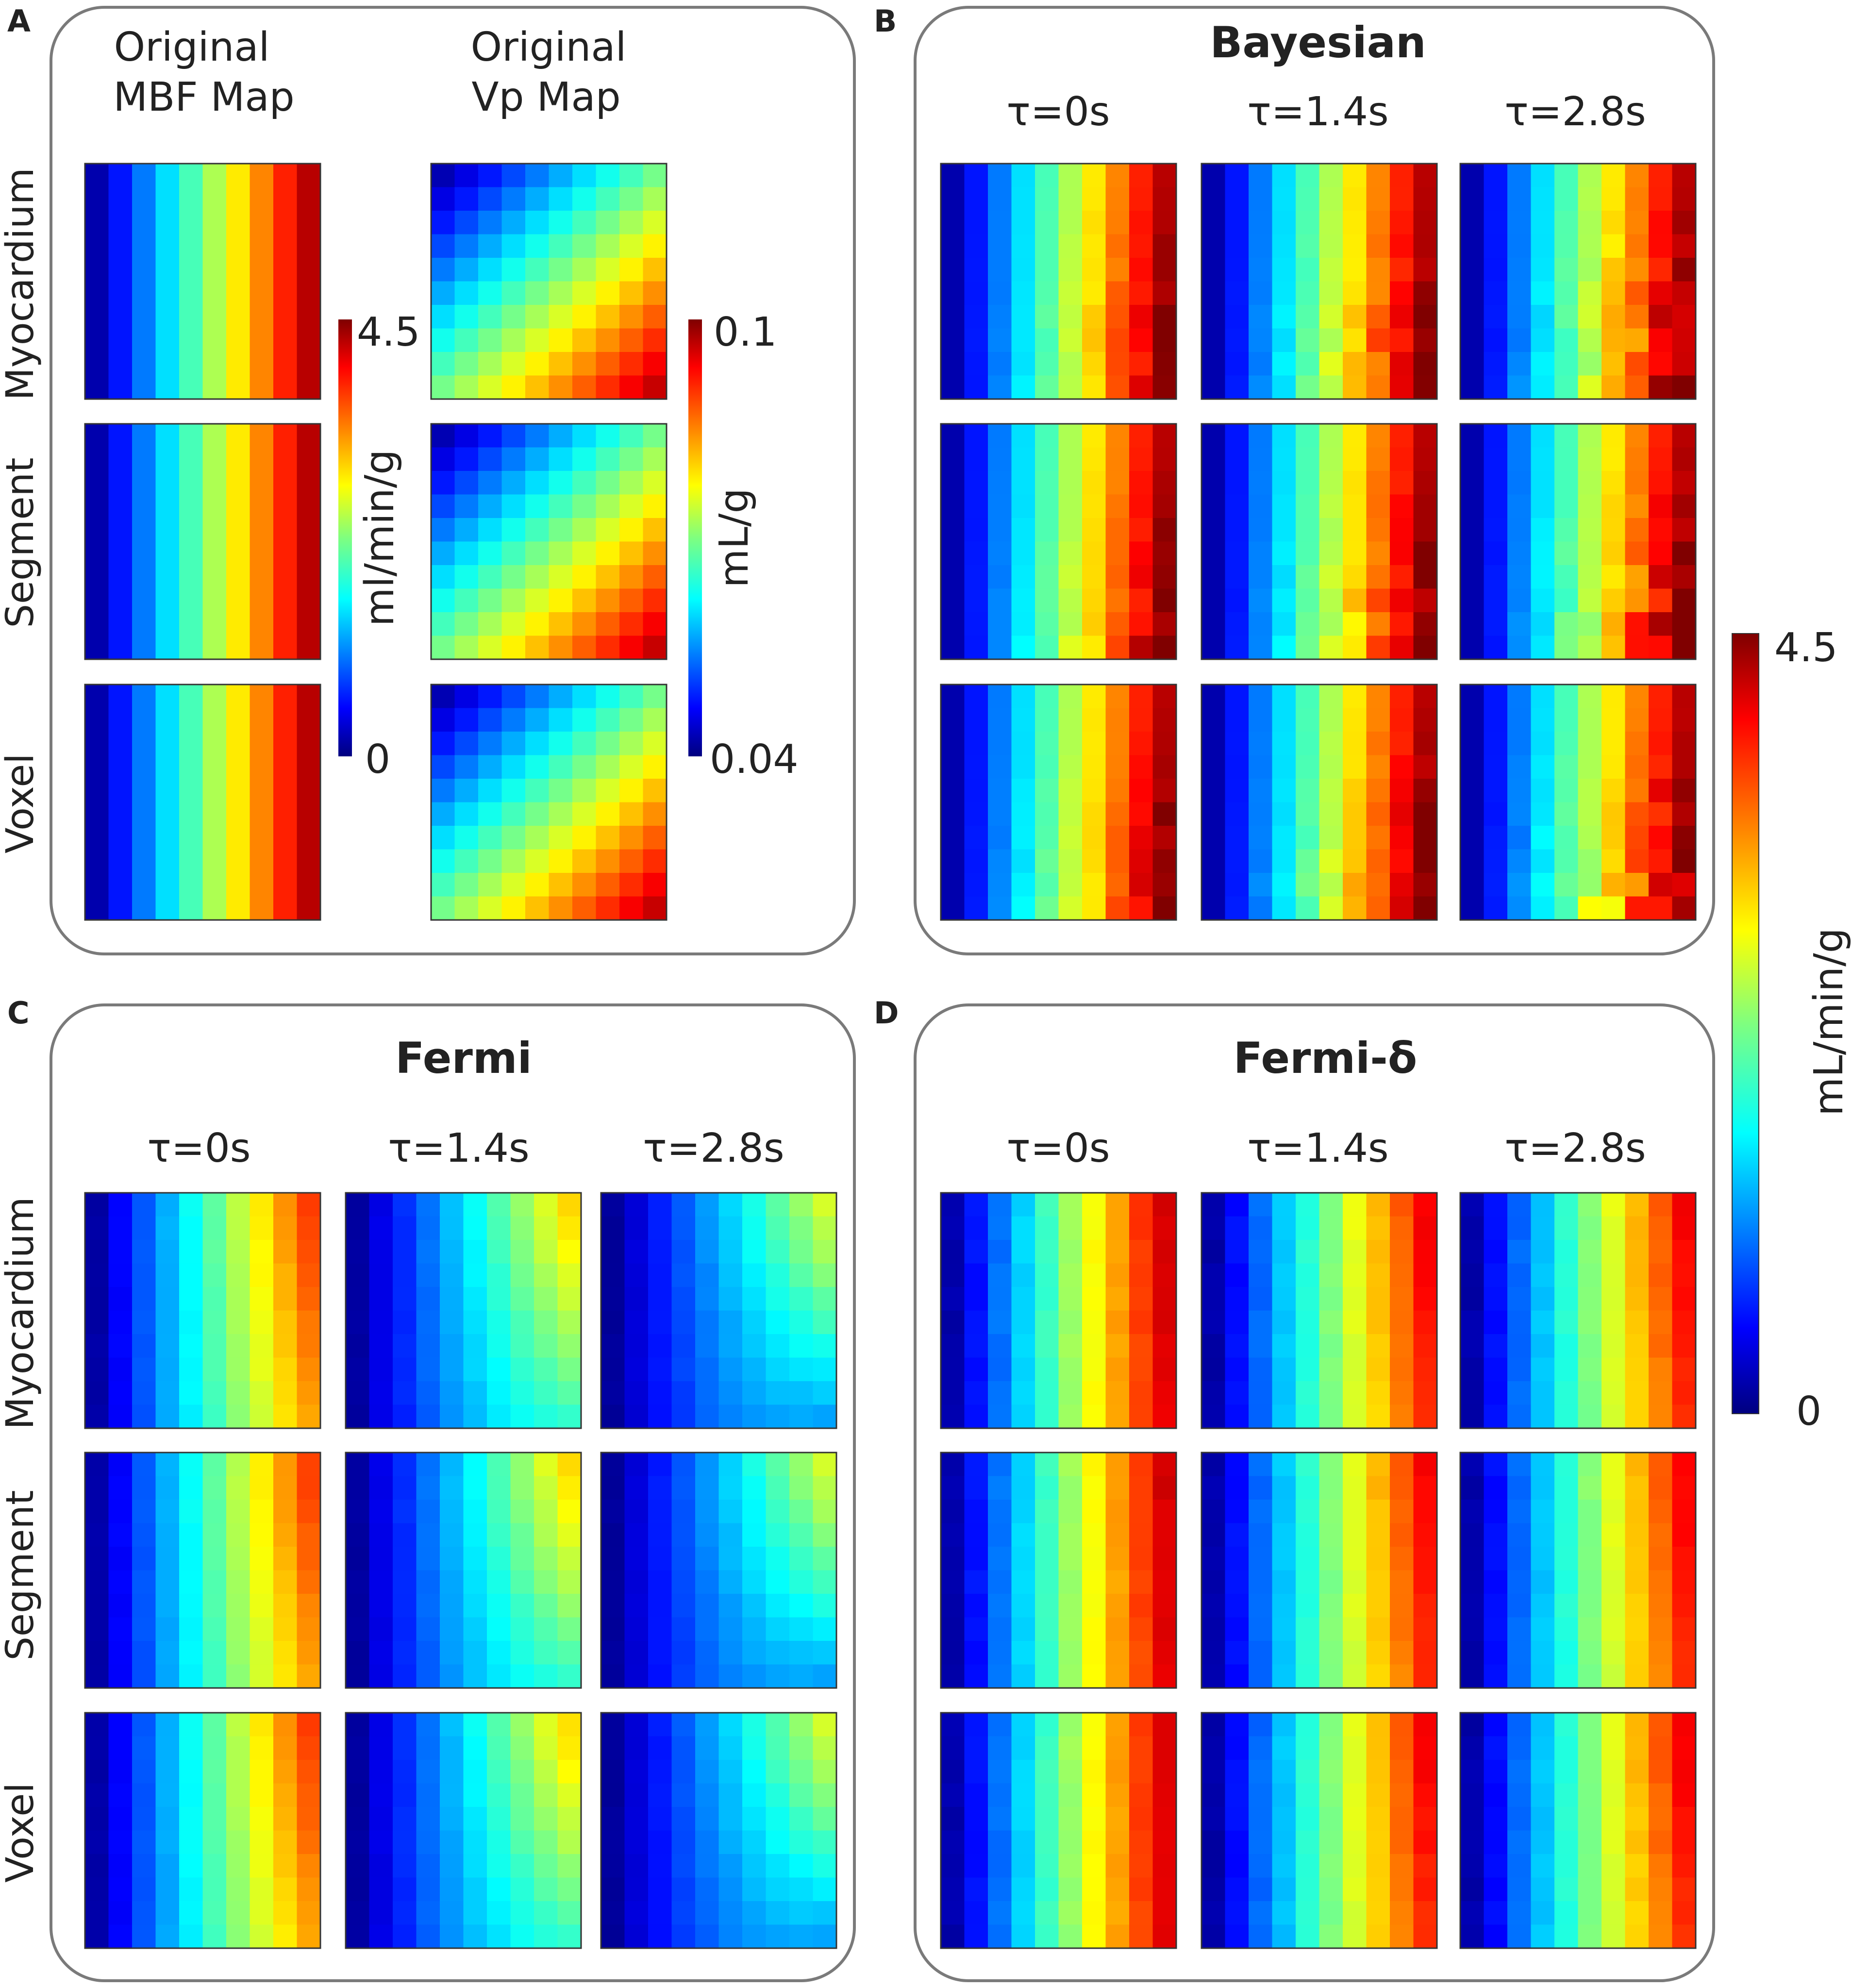 This screenshot has height=1988, width=1869. Describe the element at coordinates (746, 332) in the screenshot. I see `vp-colorbar-max-label: 0.1` at that location.